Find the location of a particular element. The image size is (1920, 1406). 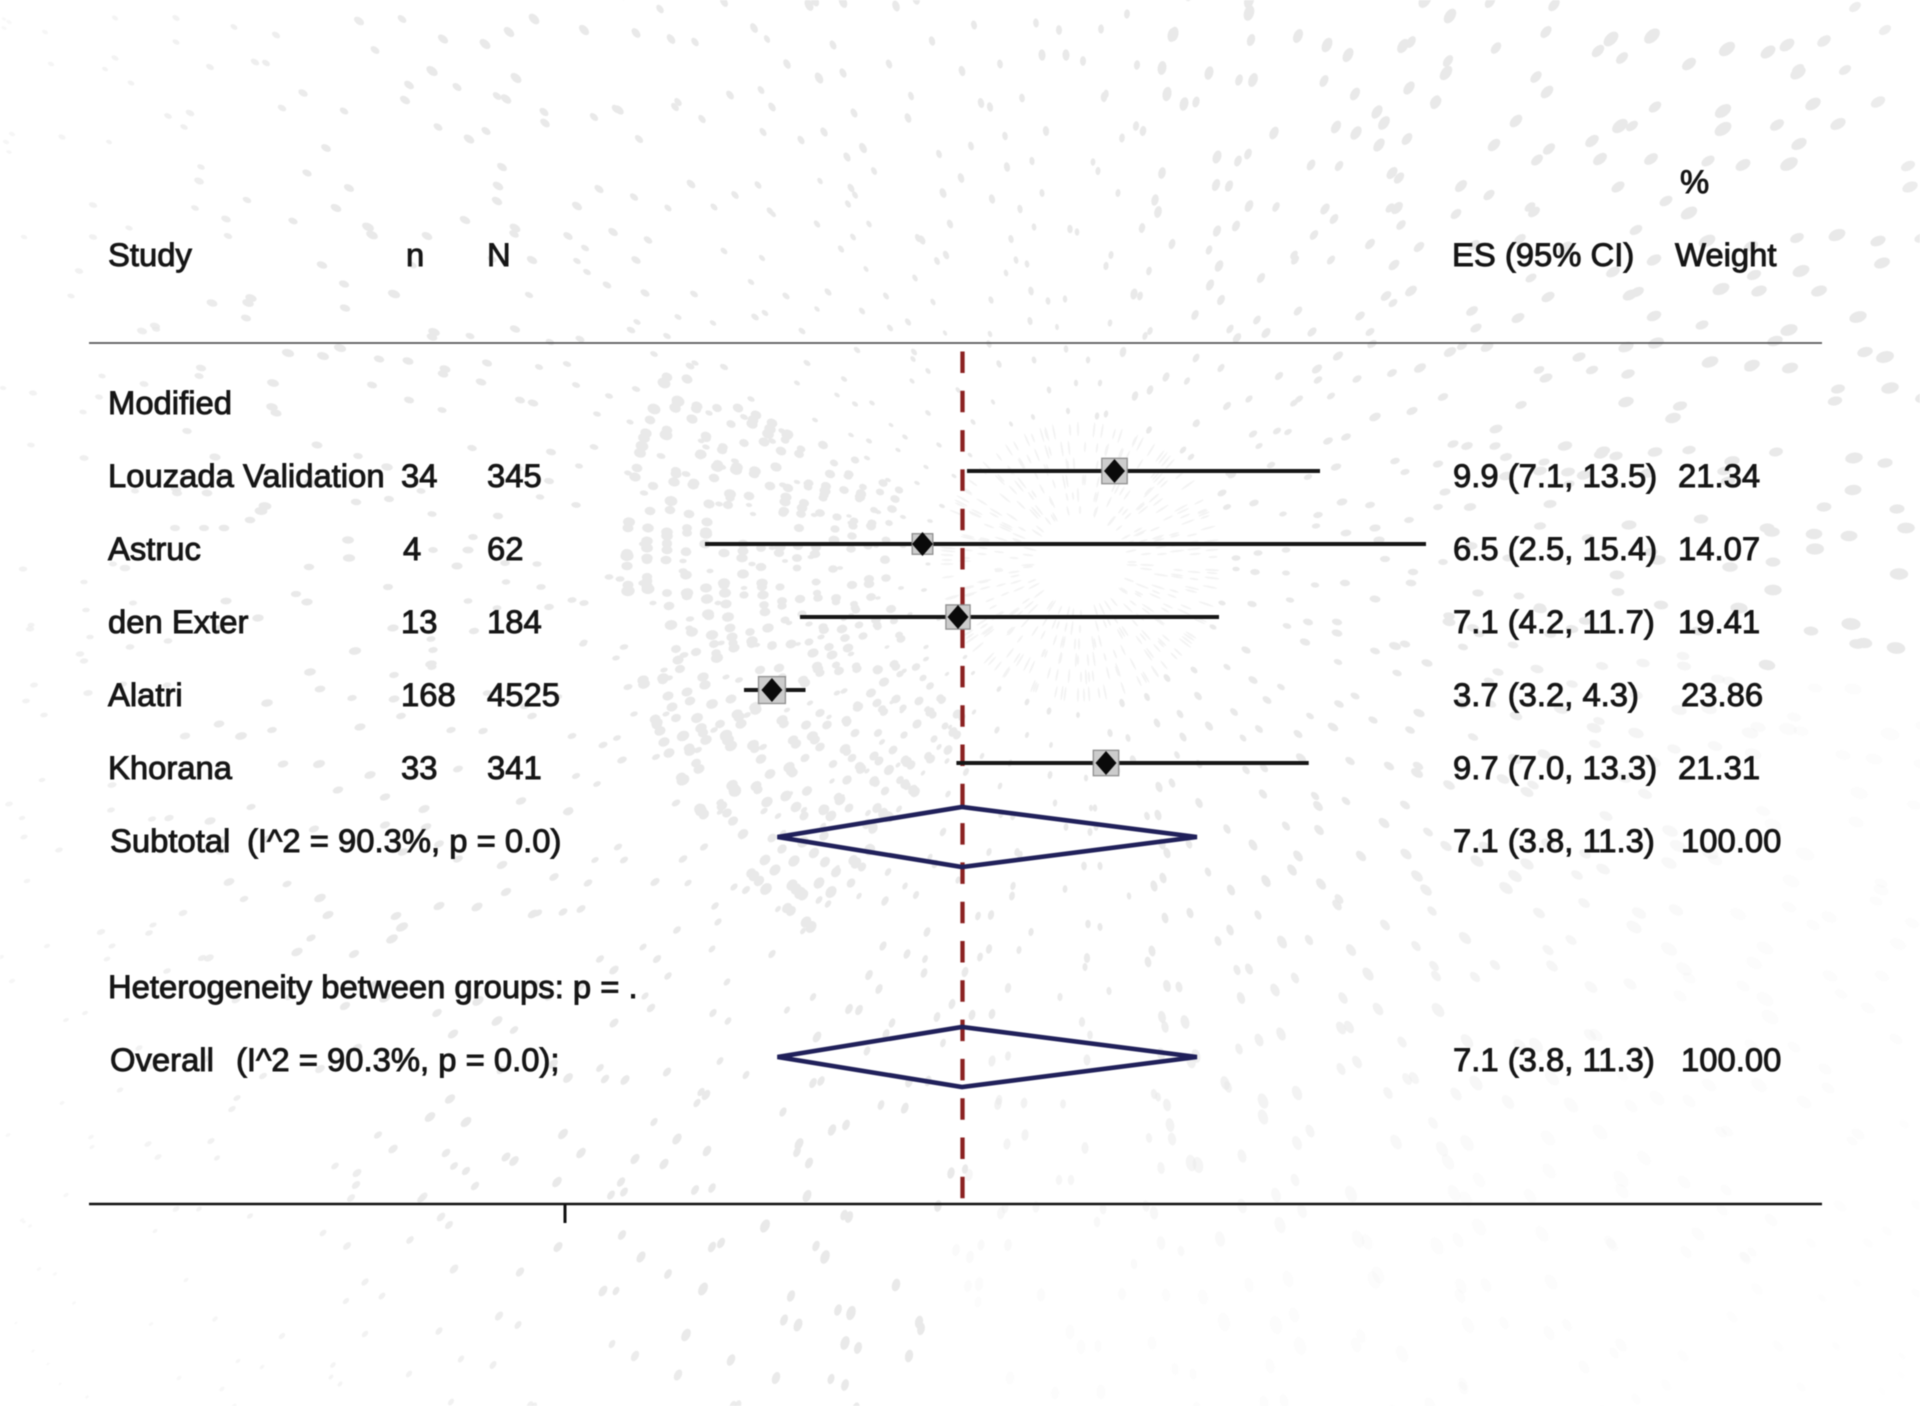

svg-text: 168 is located at coordinates (428, 694).